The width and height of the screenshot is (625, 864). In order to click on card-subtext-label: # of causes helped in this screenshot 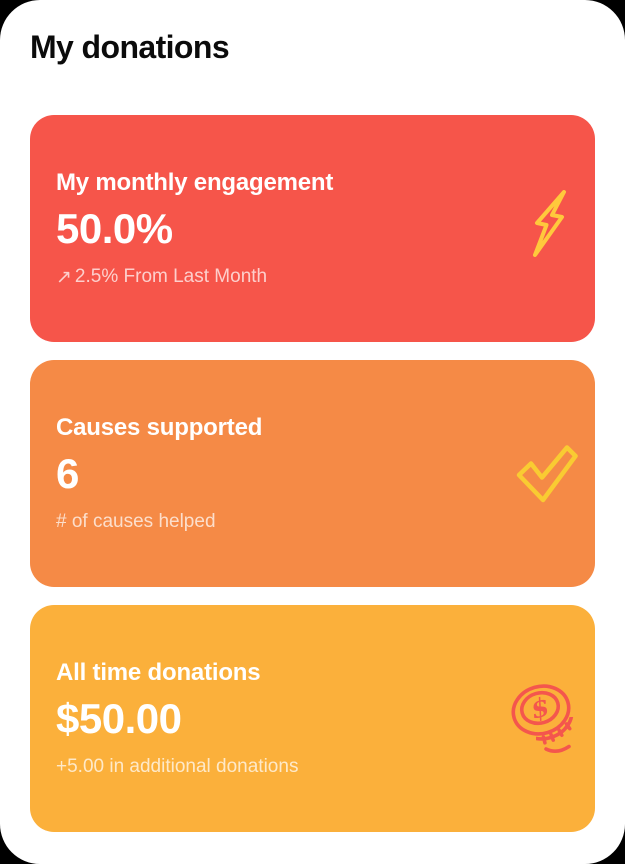, I will do `click(136, 521)`.